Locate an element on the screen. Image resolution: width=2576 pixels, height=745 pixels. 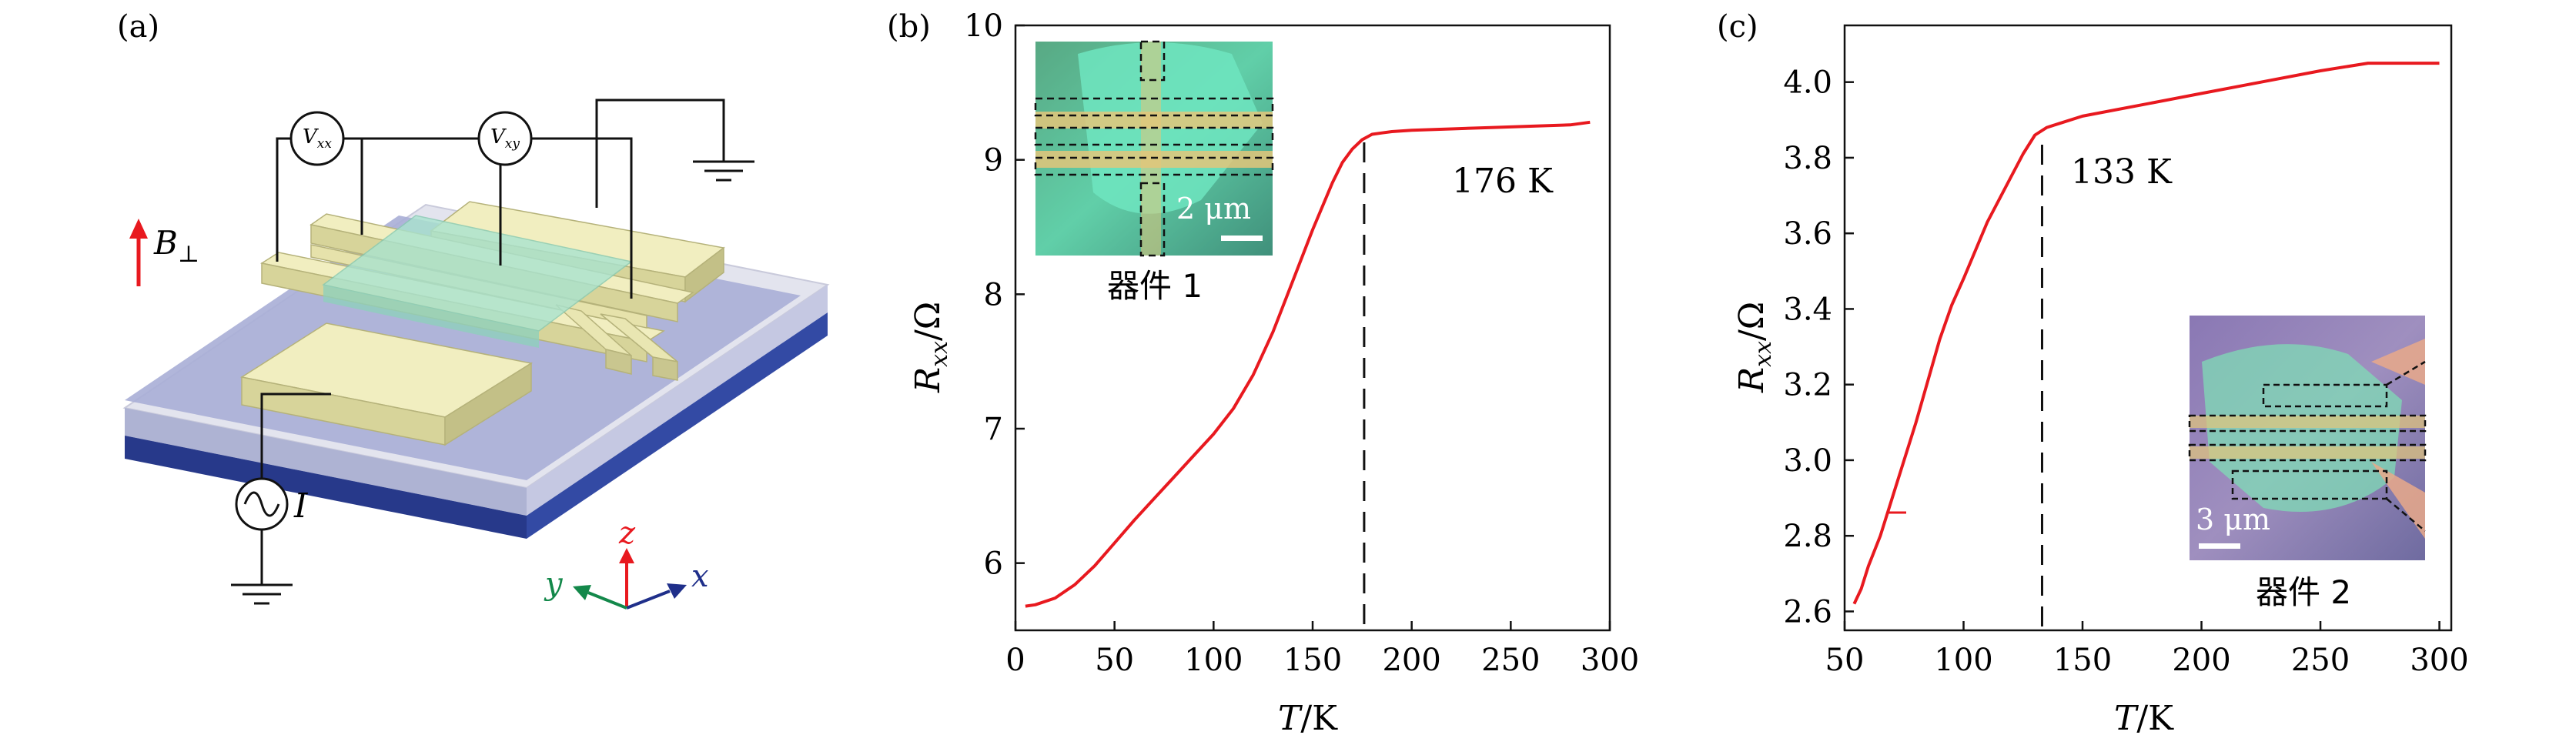
y-tick-label: 3.0 is located at coordinates (1807, 461).